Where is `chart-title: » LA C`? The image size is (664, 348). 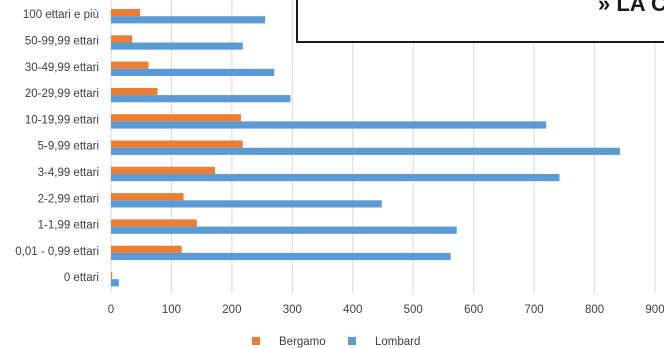
chart-title: » LA C is located at coordinates (631, 8).